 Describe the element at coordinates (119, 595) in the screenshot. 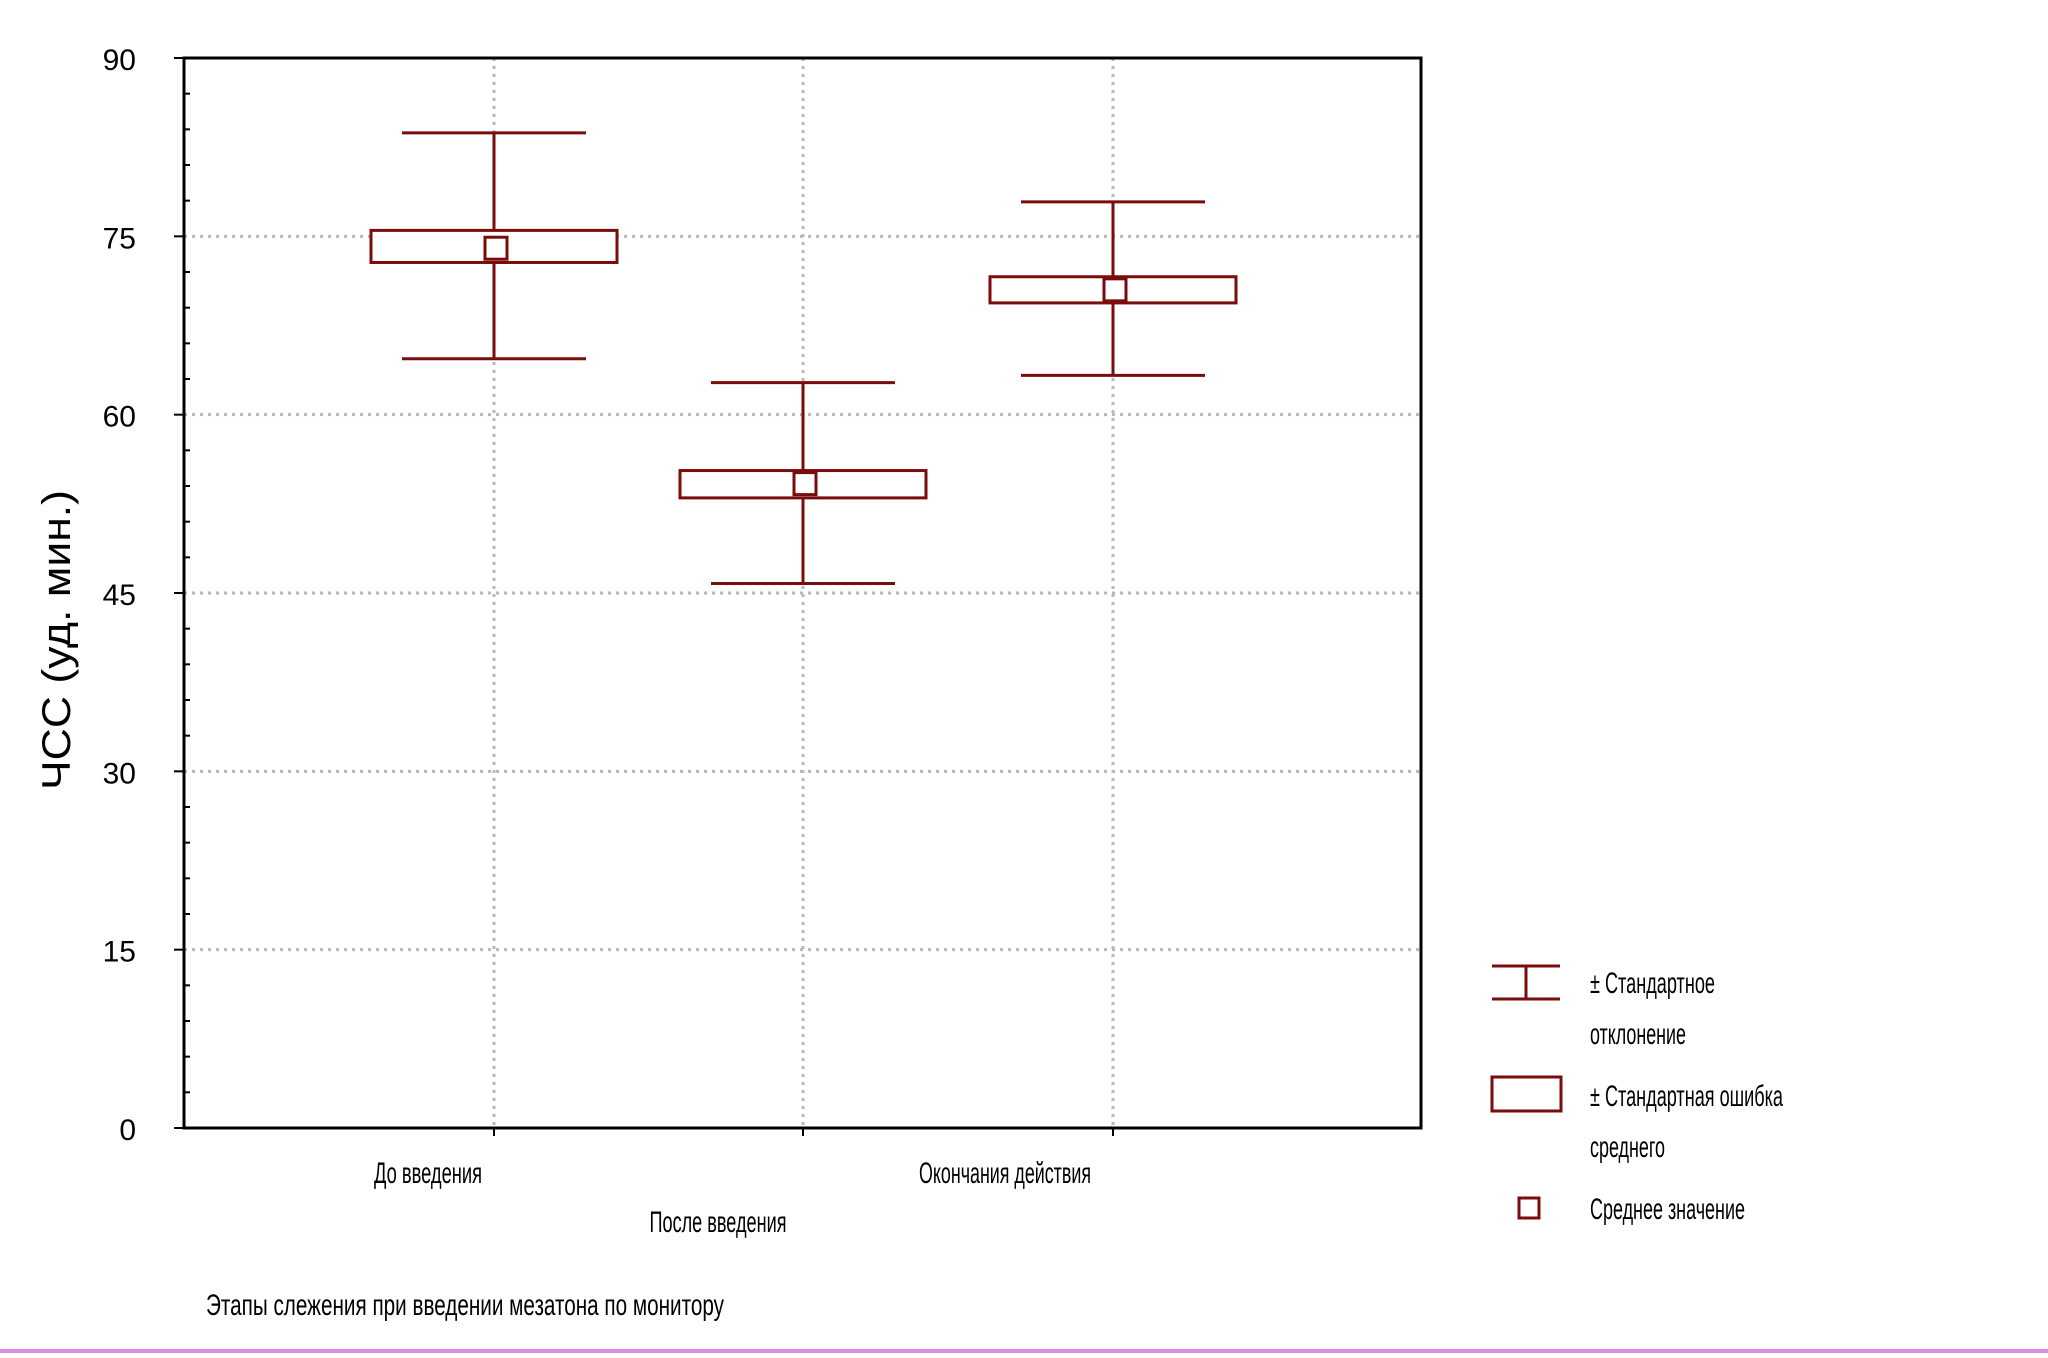

I see `y-tick-label: 45` at that location.